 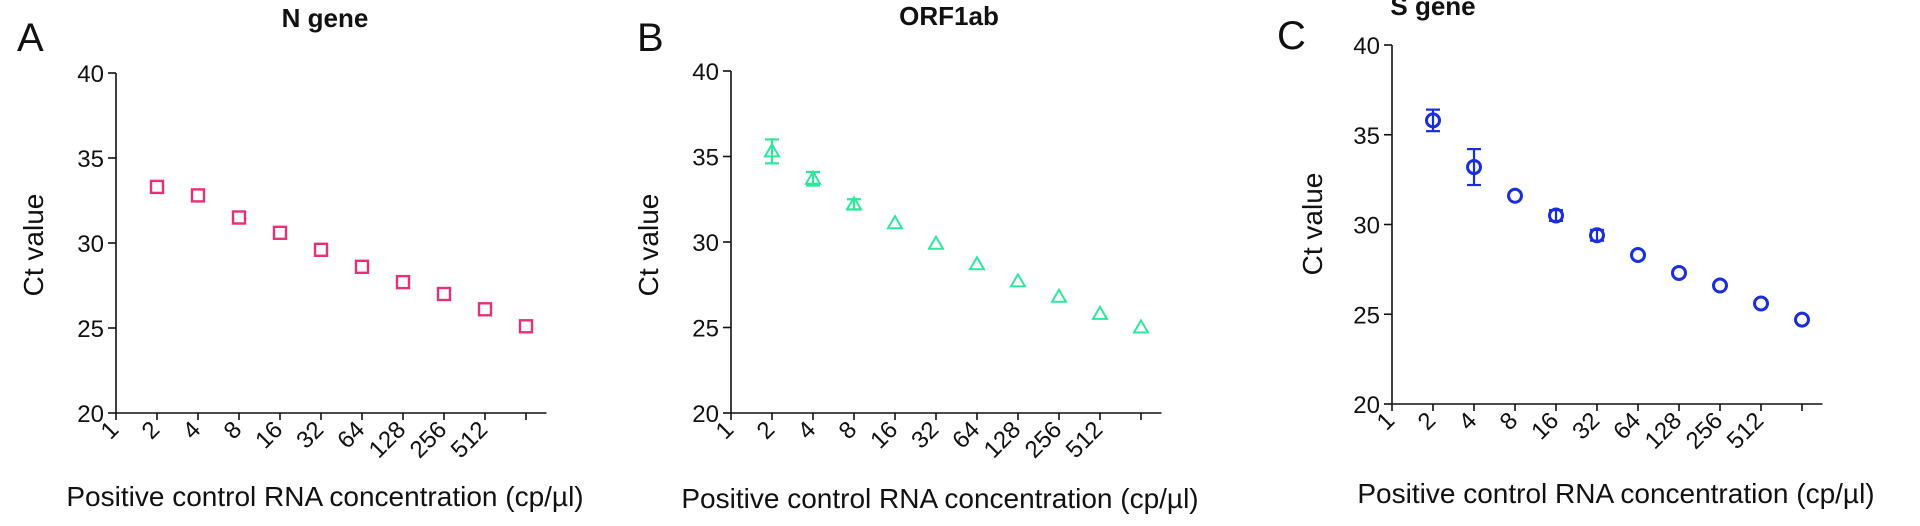 What do you see at coordinates (325, 18) in the screenshot?
I see `chart-title: N gene` at bounding box center [325, 18].